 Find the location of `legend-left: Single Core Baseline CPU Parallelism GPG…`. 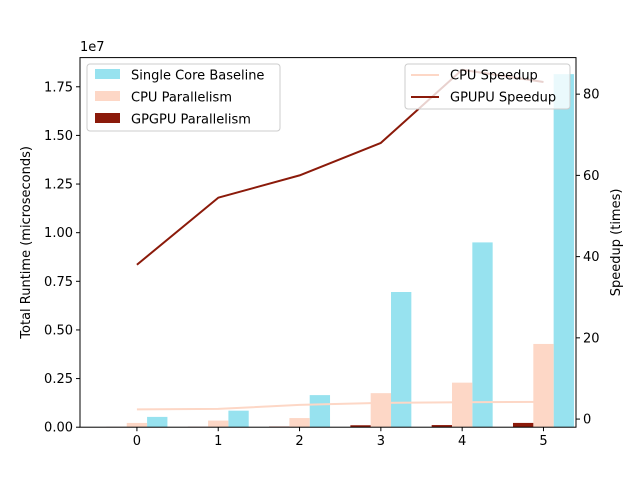

legend-left: Single Core Baseline CPU Parallelism GPG… is located at coordinates (183, 97).